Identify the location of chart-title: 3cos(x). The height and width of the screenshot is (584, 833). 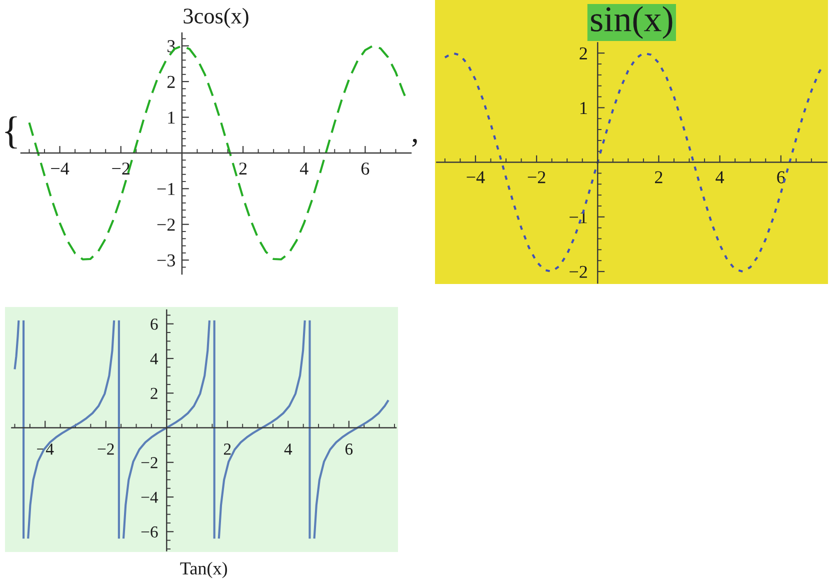
(216, 18).